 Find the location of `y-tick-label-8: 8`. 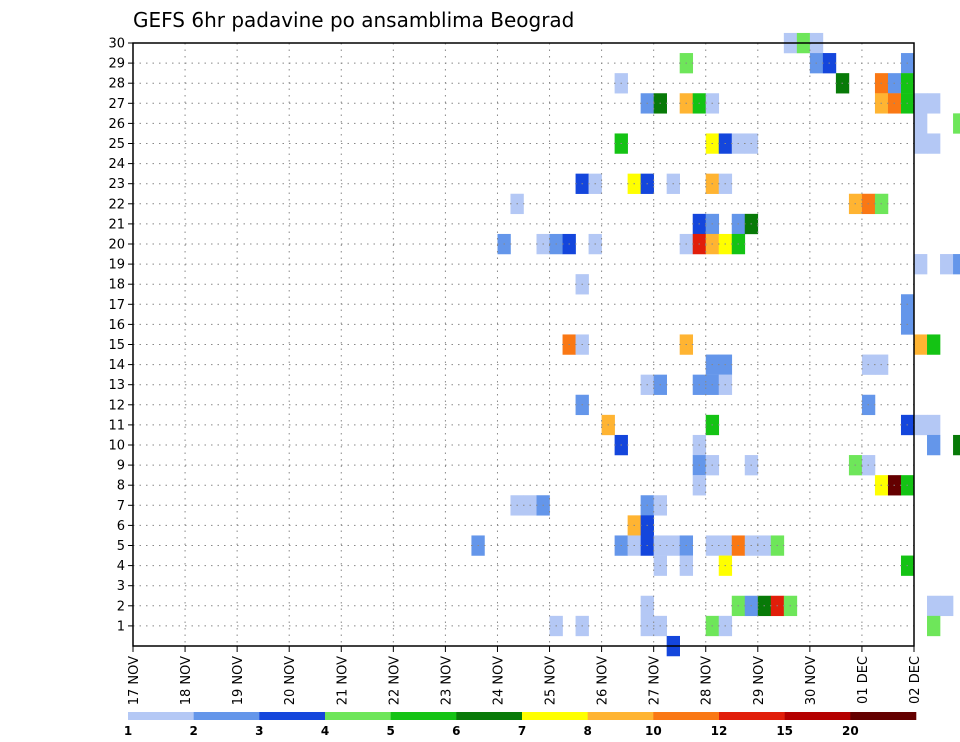

y-tick-label-8: 8 is located at coordinates (121, 486).